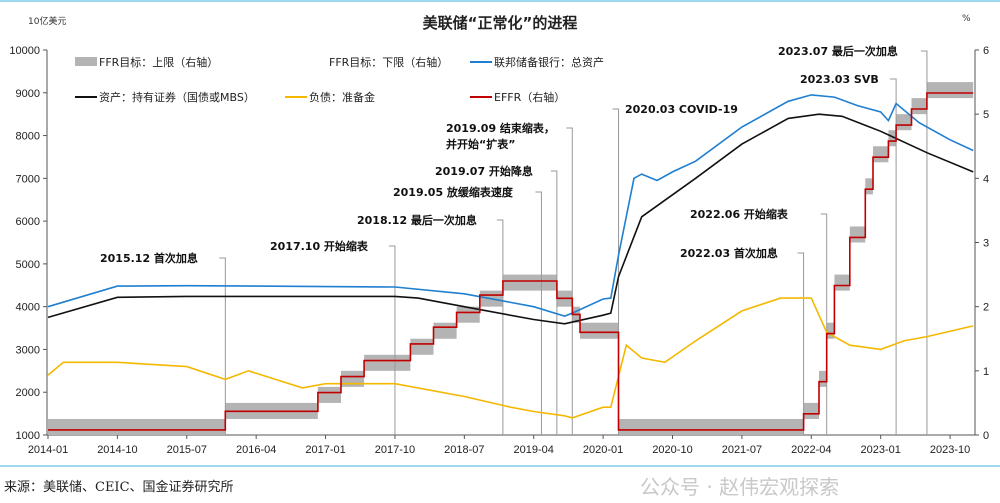 Image resolution: width=1000 pixels, height=503 pixels. I want to click on right-tick-label: 2, so click(986, 308).